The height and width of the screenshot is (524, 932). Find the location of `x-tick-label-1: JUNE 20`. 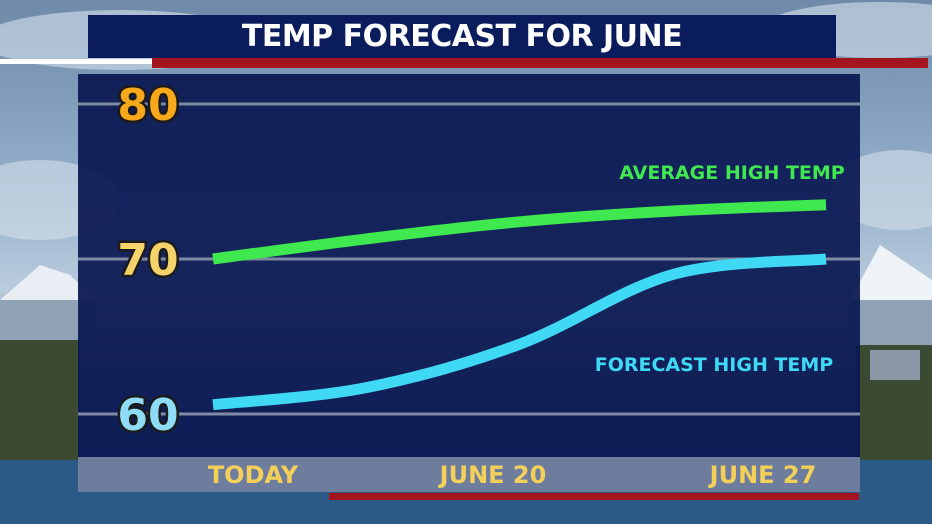

x-tick-label-1: JUNE 20 is located at coordinates (492, 475).